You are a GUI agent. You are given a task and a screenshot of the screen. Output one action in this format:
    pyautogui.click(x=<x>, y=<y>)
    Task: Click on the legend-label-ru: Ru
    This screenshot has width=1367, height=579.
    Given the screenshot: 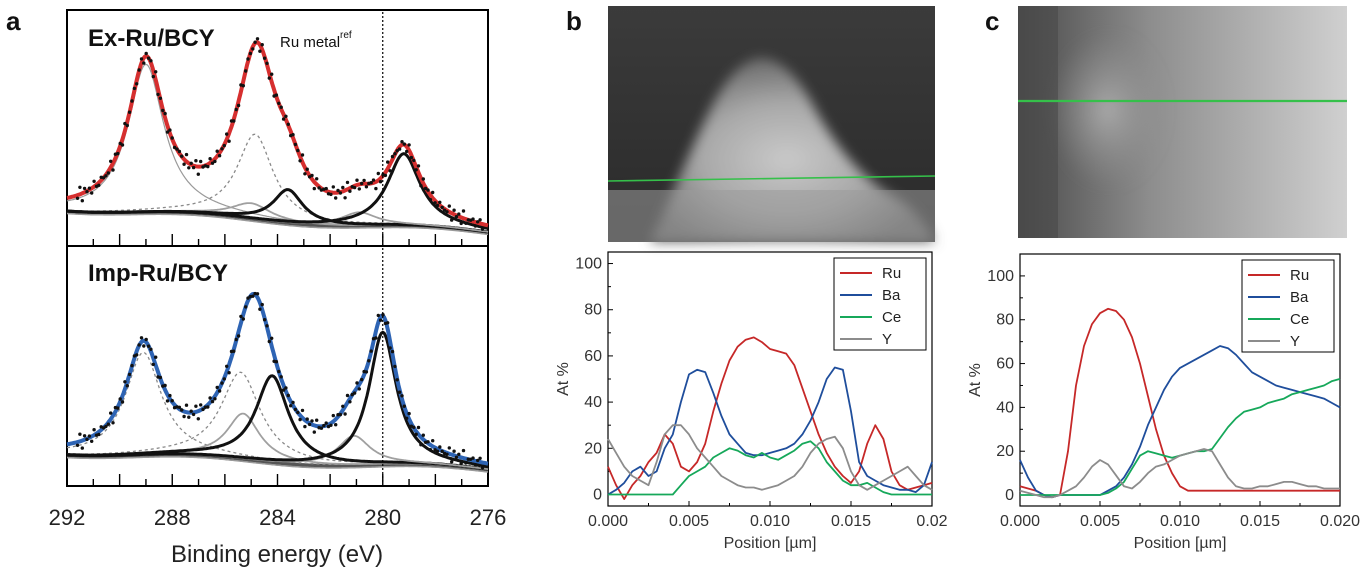 What is the action you would take?
    pyautogui.click(x=891, y=273)
    